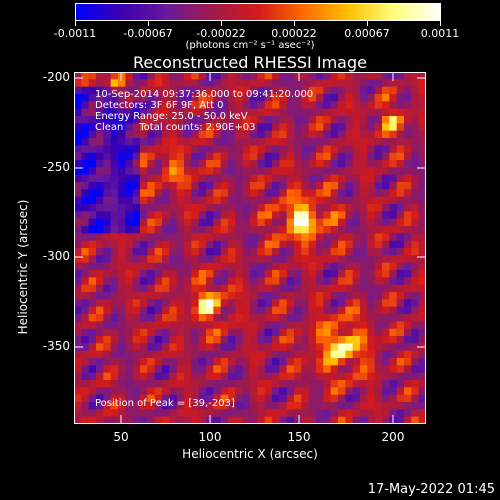 This screenshot has height=500, width=500. I want to click on x-tick-label: 50, so click(121, 437).